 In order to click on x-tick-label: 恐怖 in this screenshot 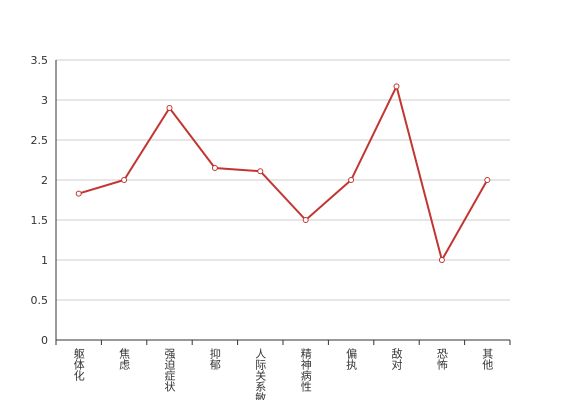, I will do `click(441, 359)`.